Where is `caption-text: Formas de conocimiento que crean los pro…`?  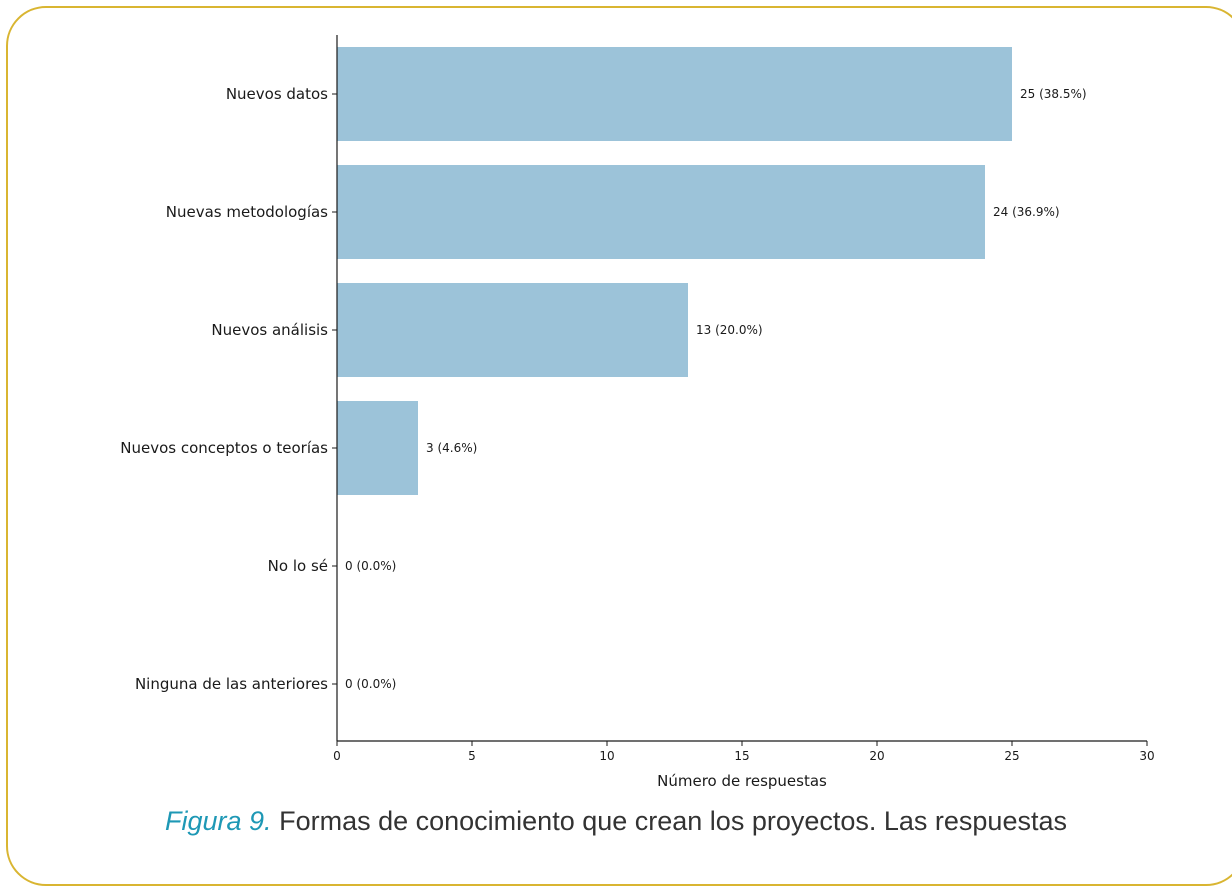
caption-text: Formas de conocimiento que crean los pro… is located at coordinates (673, 821).